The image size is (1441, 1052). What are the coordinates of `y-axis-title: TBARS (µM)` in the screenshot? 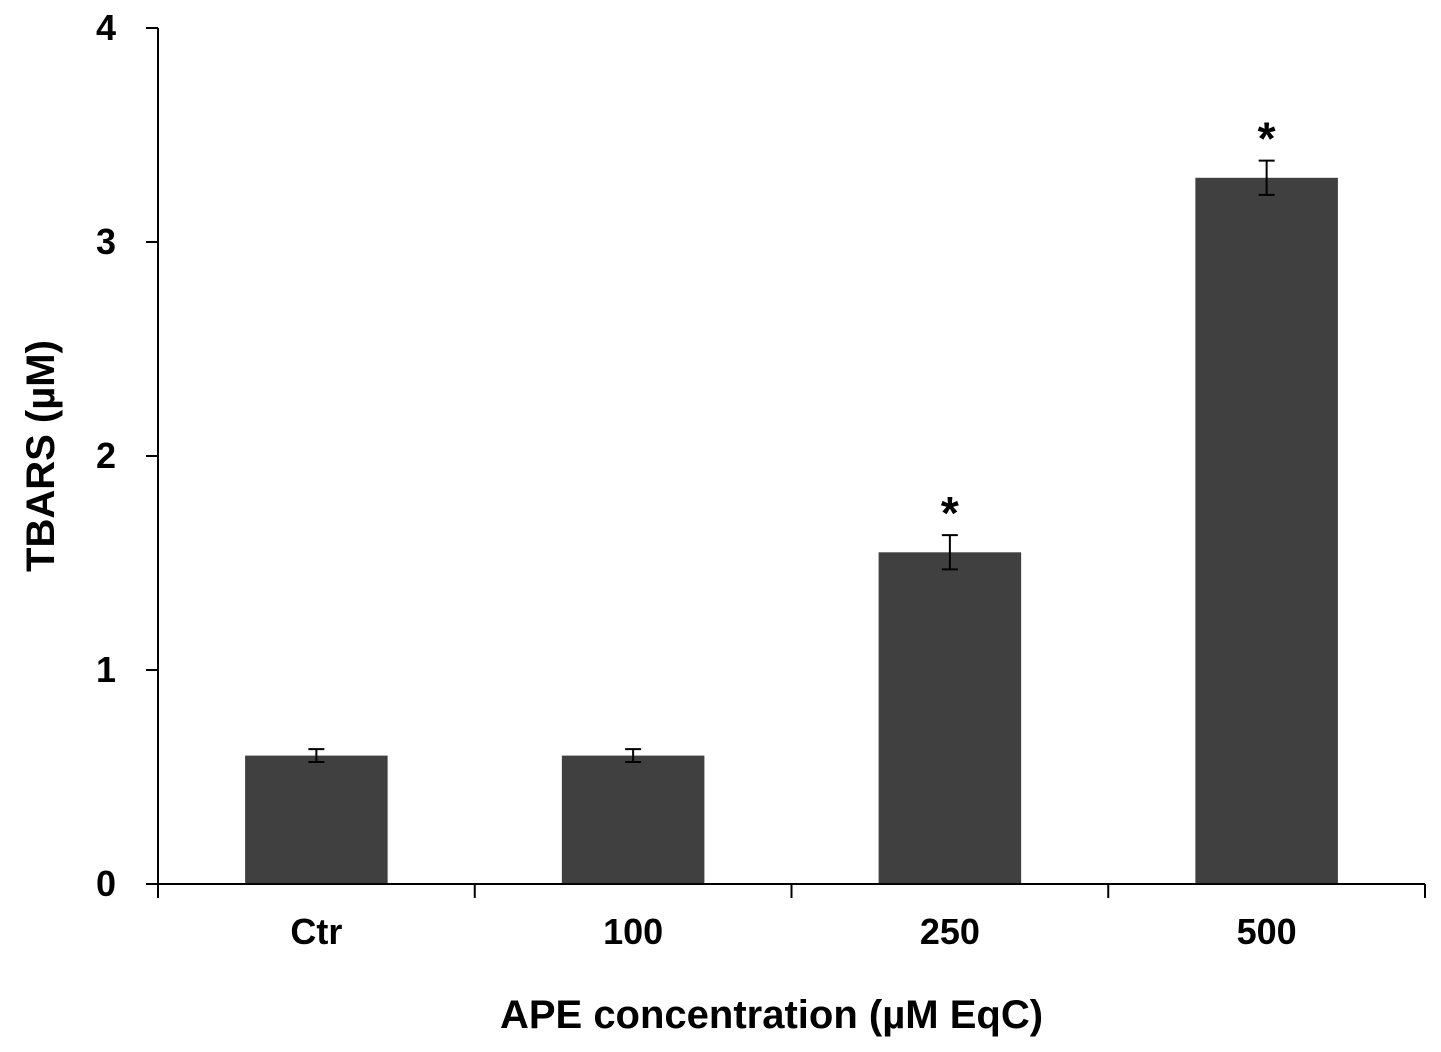 It's located at (41, 456).